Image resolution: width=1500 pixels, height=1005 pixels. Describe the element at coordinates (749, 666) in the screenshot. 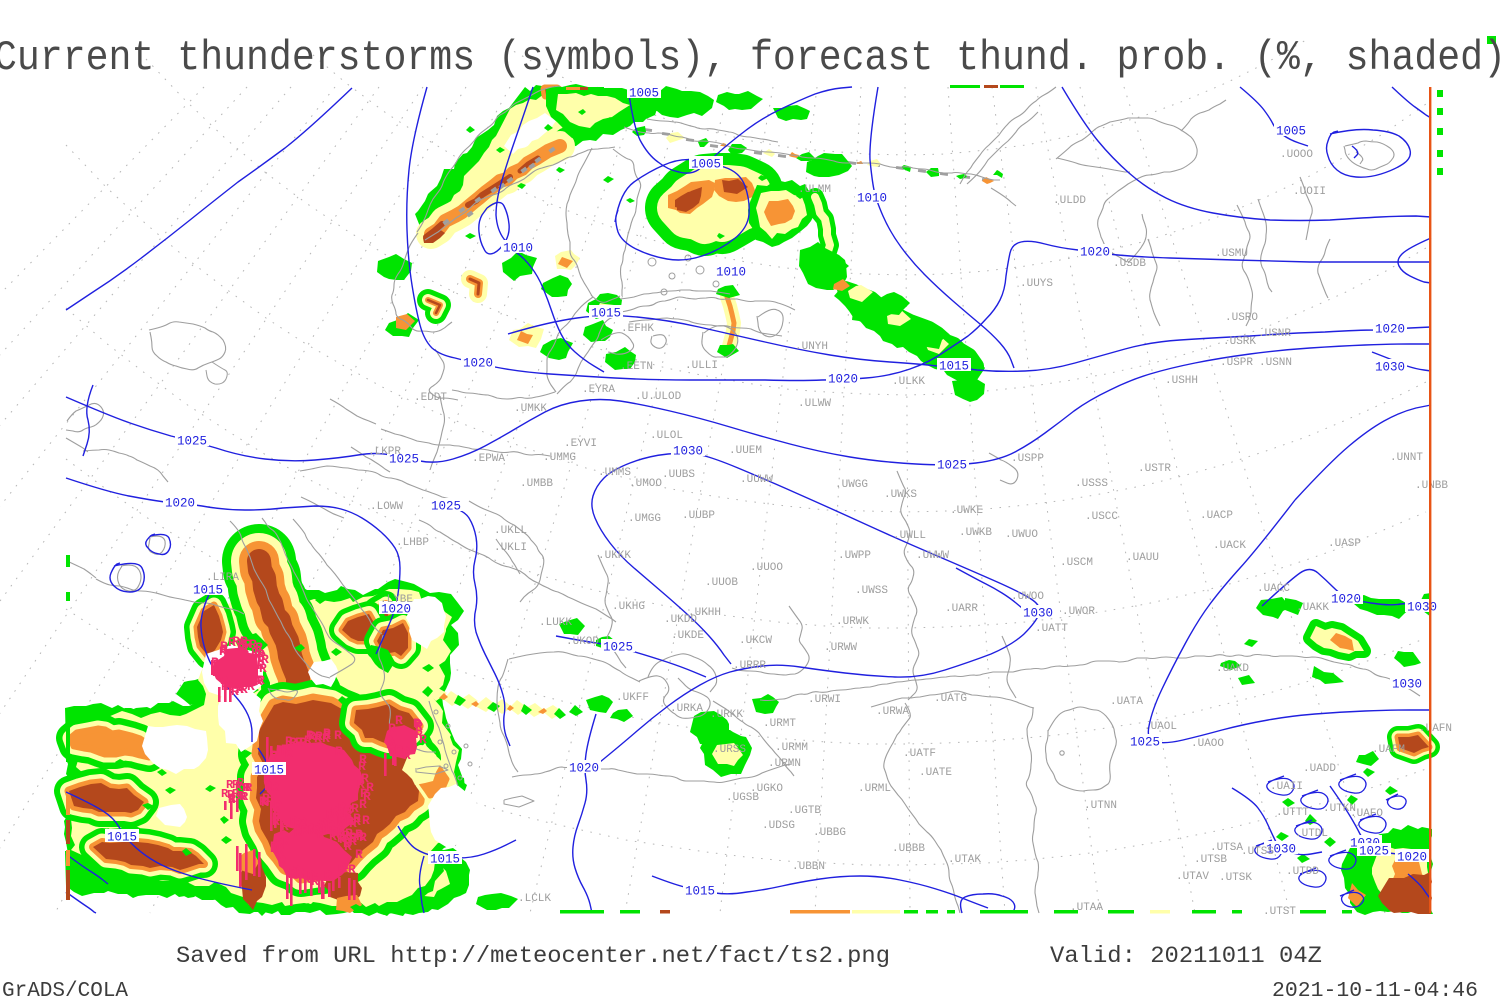

I see `svg-text: .URRR` at that location.